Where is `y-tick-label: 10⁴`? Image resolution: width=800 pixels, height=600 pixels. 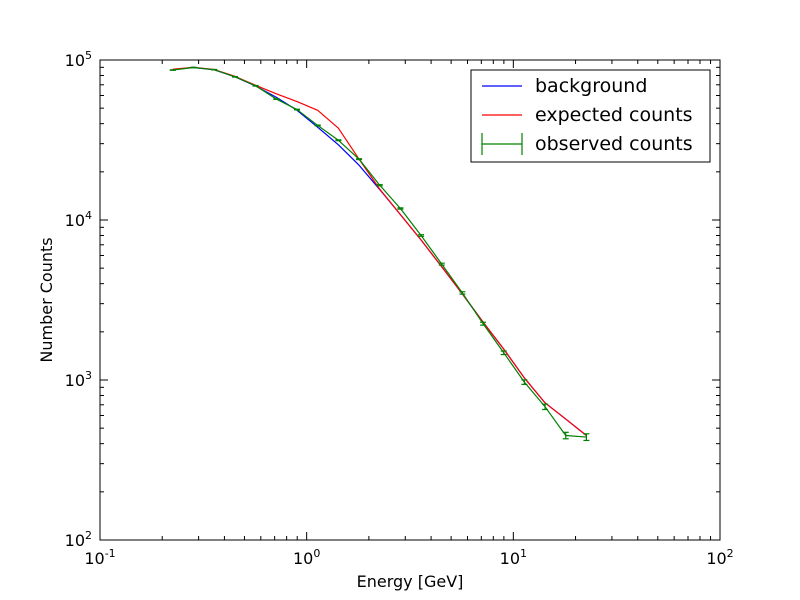 y-tick-label: 10⁴ is located at coordinates (78, 219).